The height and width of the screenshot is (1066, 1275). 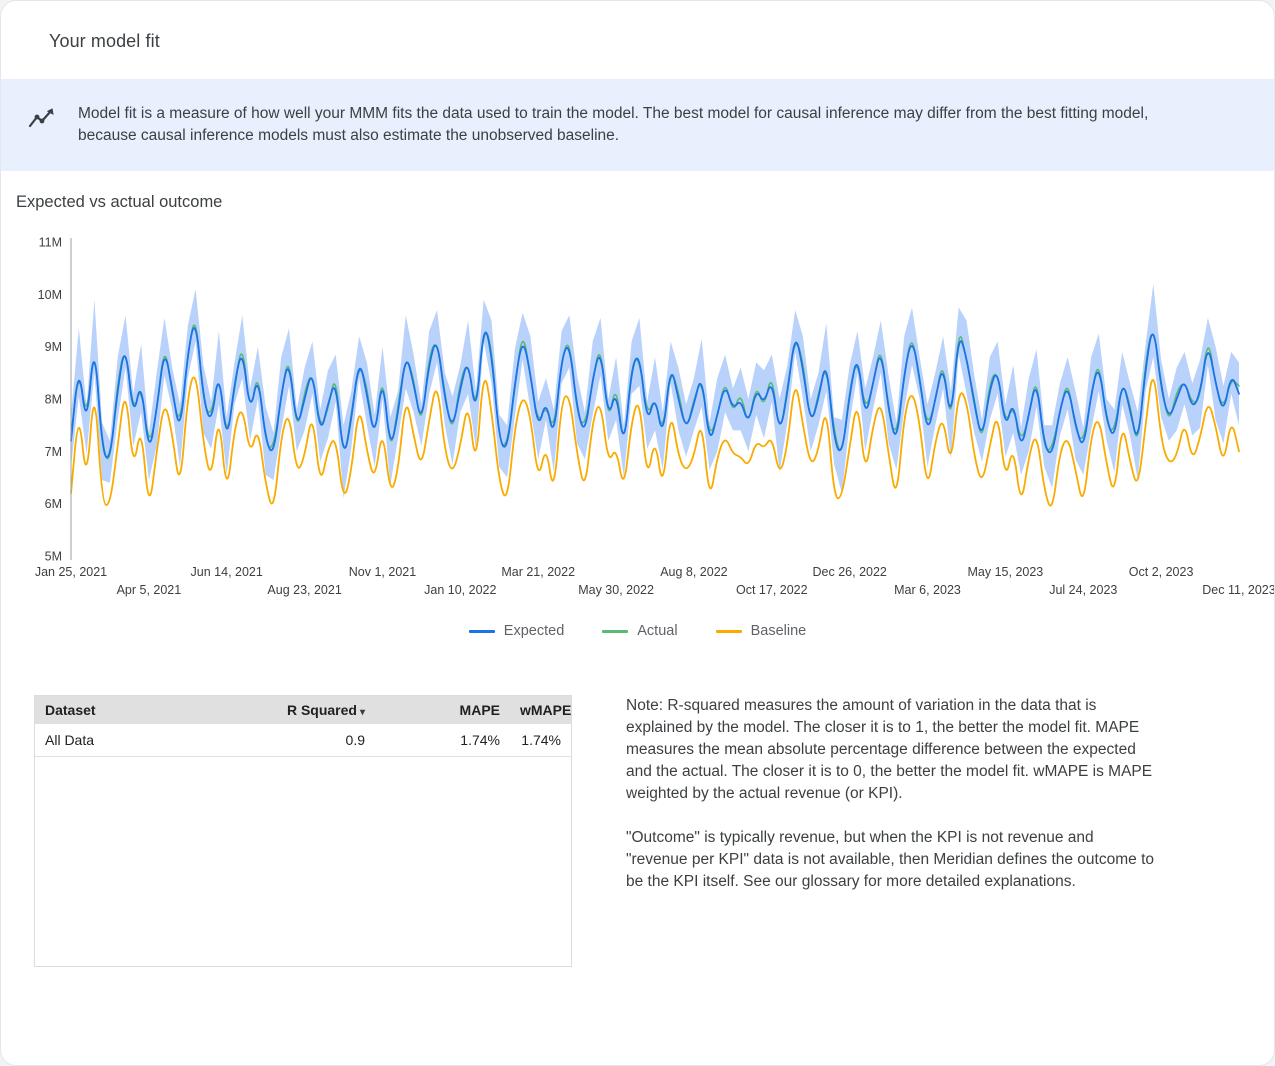 I want to click on svg-text: 7M, so click(x=53, y=452).